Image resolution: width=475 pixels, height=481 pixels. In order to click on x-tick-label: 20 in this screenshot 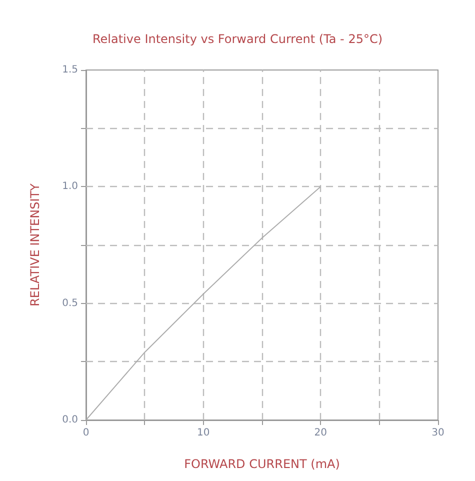, I will do `click(321, 433)`.